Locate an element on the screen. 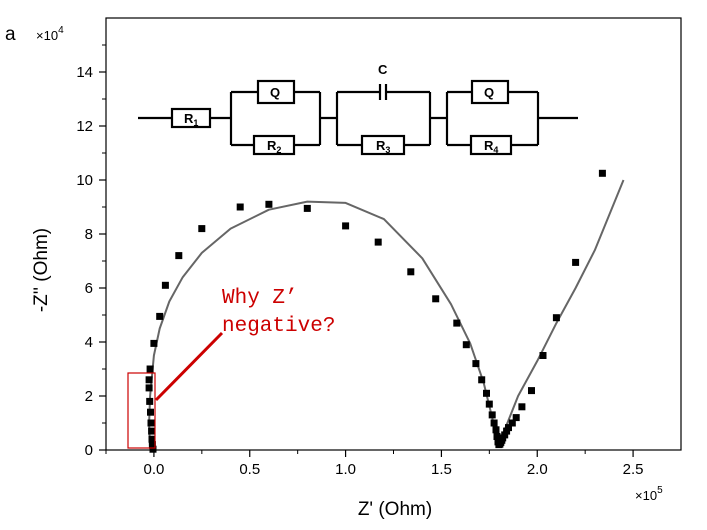 The width and height of the screenshot is (707, 530). q1-label: Q is located at coordinates (275, 92).